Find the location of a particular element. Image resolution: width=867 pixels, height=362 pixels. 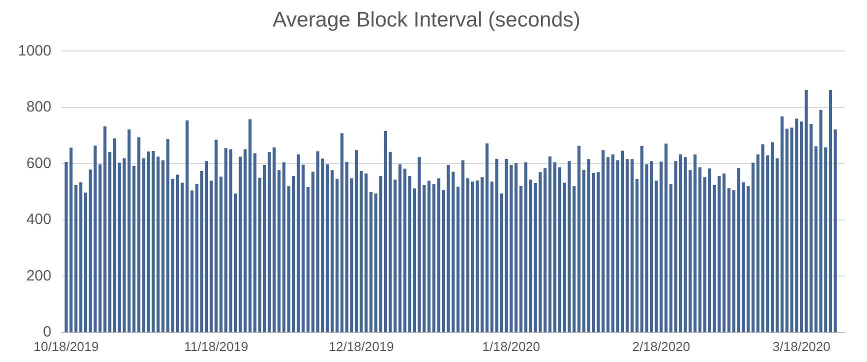

y-tick-label: 400 is located at coordinates (39, 219).